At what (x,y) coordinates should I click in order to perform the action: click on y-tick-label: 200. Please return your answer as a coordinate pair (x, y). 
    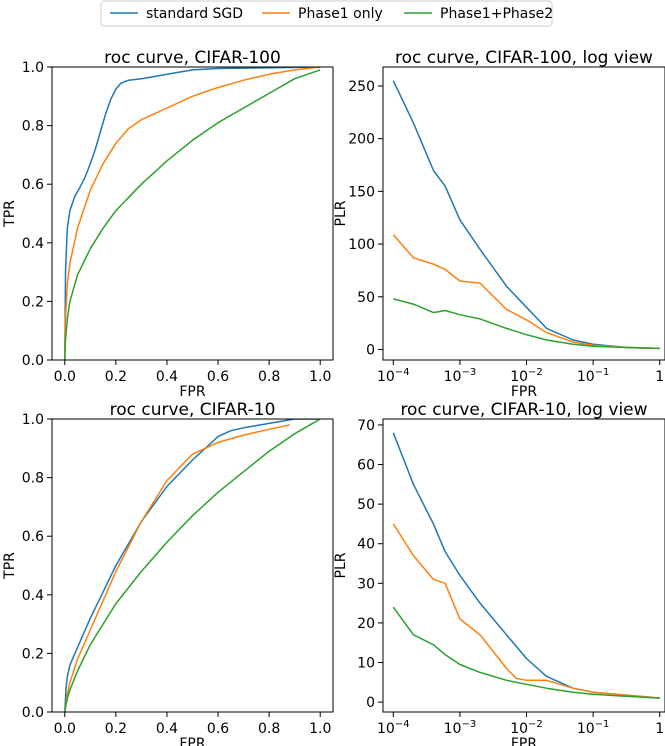
    Looking at the image, I should click on (361, 140).